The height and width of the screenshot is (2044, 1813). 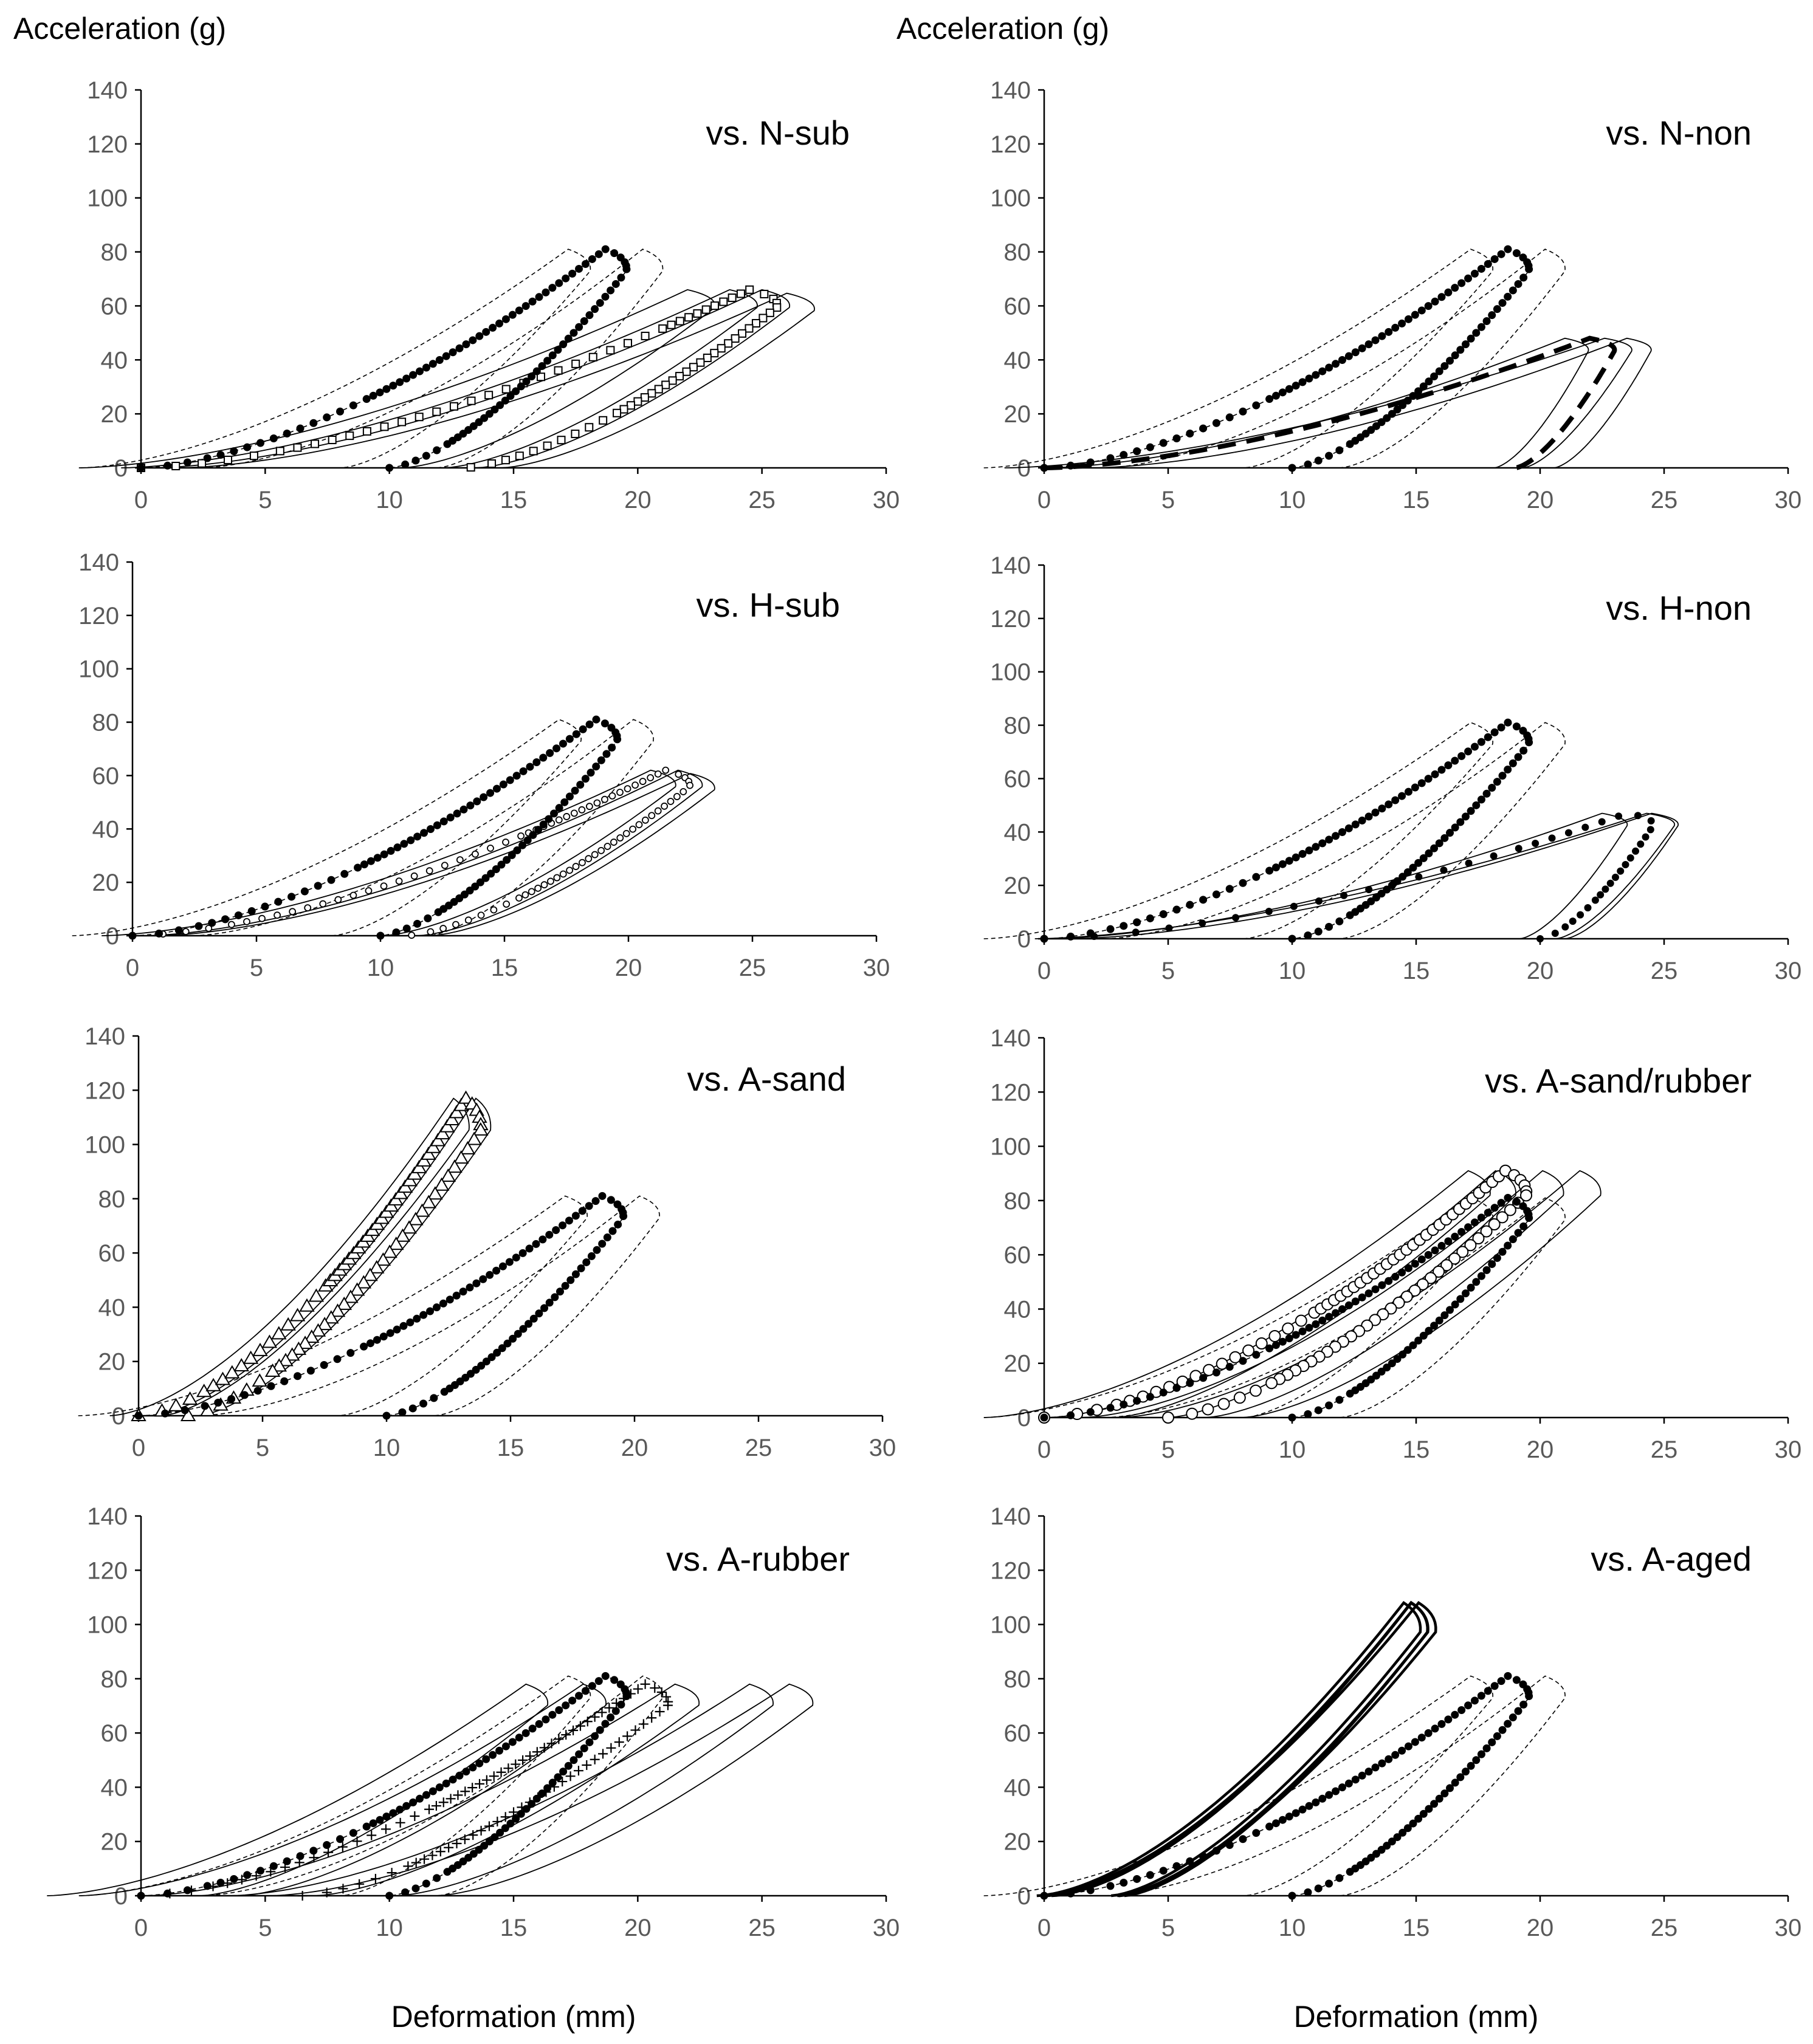 What do you see at coordinates (106, 829) in the screenshot?
I see `y-tick-label: 40` at bounding box center [106, 829].